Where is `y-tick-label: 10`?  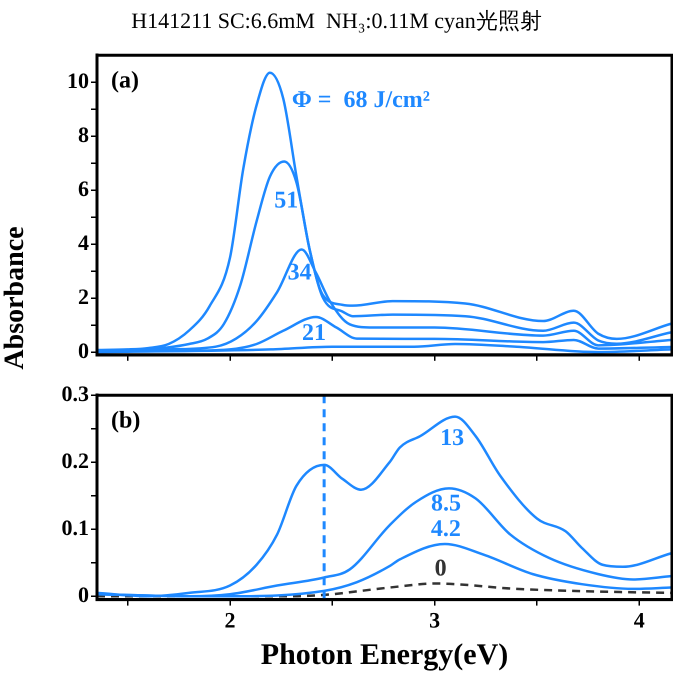 y-tick-label: 10 is located at coordinates (78, 80).